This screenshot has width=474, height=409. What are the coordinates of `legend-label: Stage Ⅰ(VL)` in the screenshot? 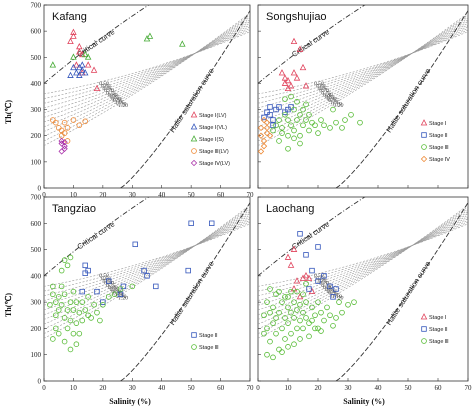 It's located at (213, 128).